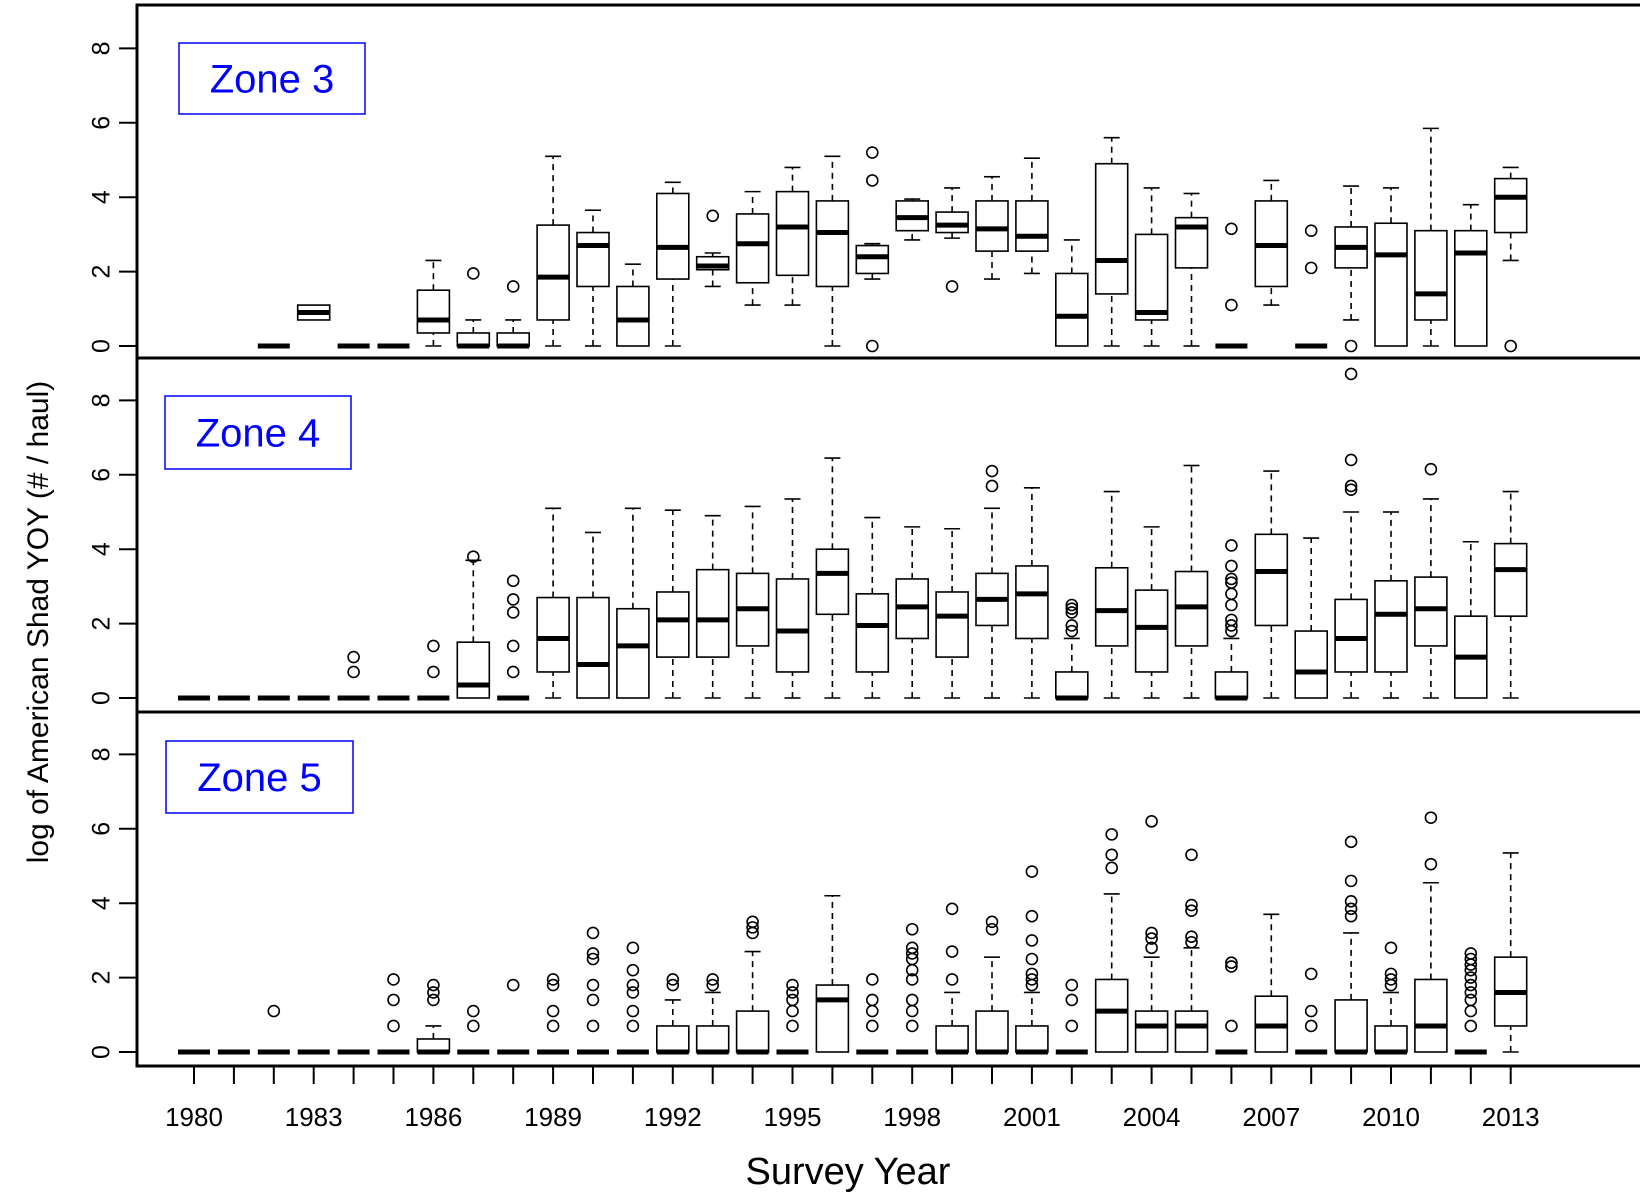 The height and width of the screenshot is (1204, 1640). What do you see at coordinates (1032, 1117) in the screenshot?
I see `x-tick-label: 2001` at bounding box center [1032, 1117].